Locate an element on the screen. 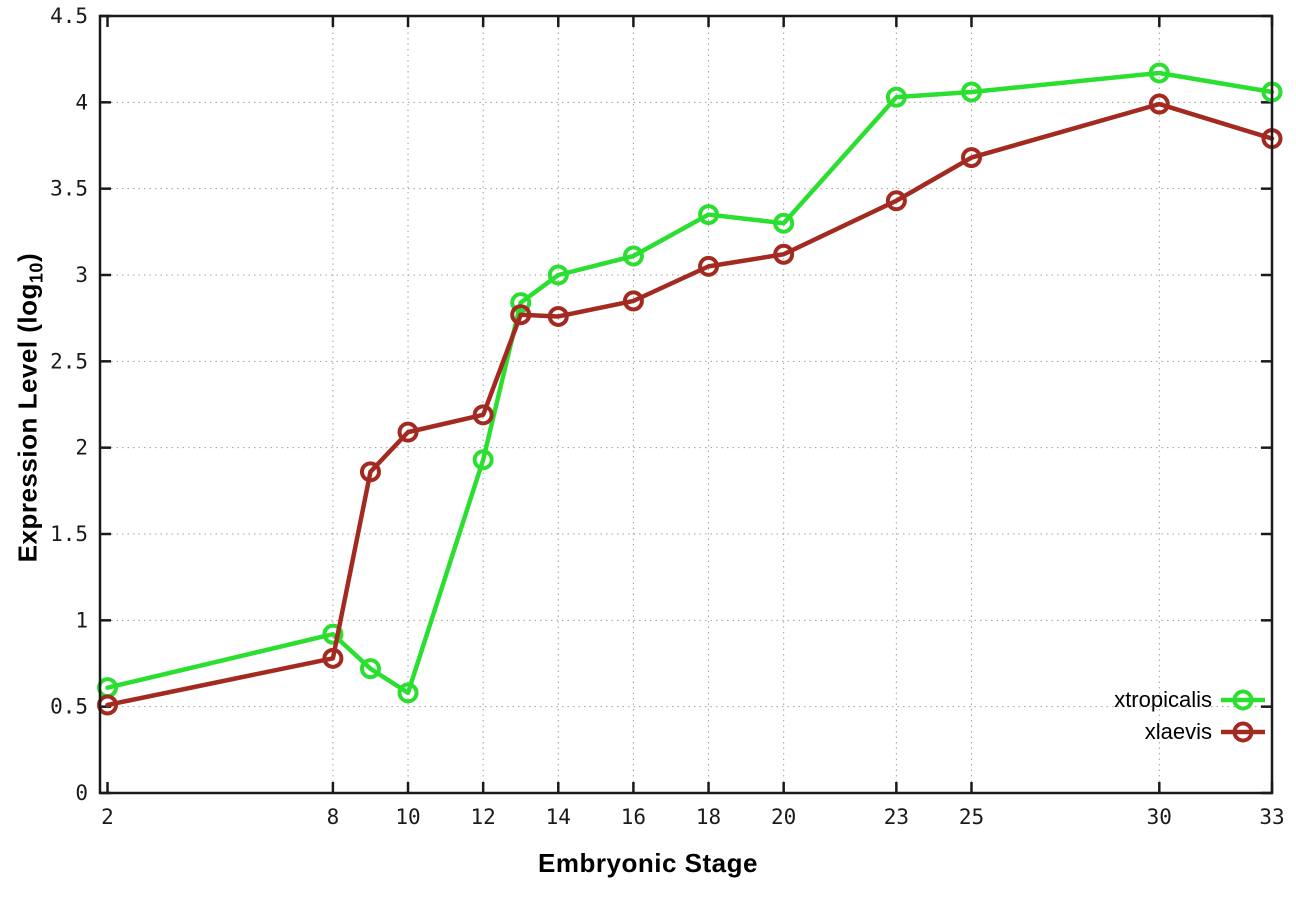  legend-sample-xtropicalis-icon is located at coordinates (1243, 700).